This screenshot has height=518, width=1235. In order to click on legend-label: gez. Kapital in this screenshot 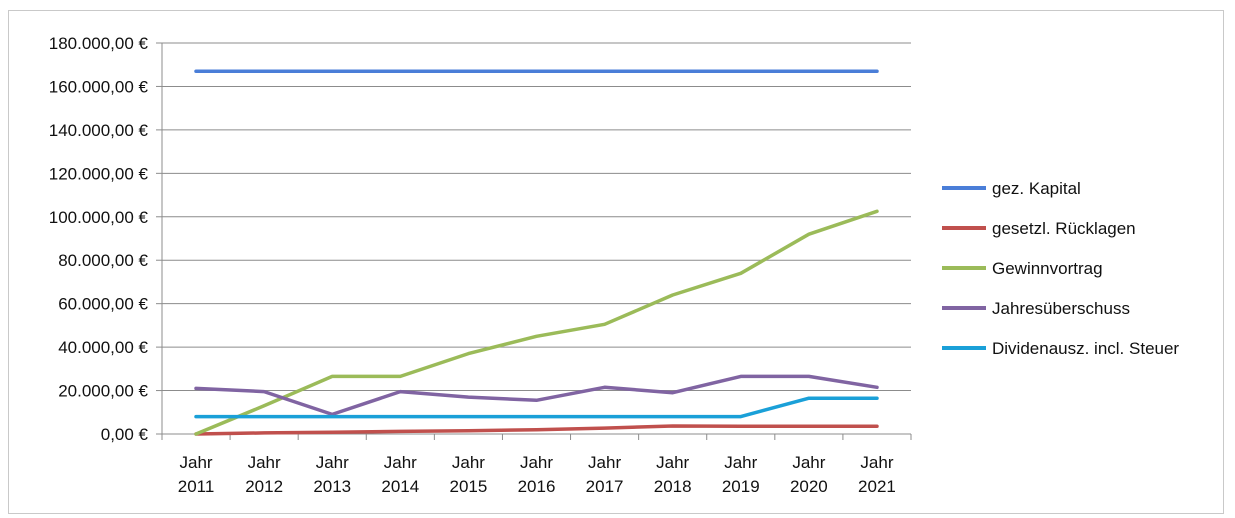, I will do `click(1036, 188)`.